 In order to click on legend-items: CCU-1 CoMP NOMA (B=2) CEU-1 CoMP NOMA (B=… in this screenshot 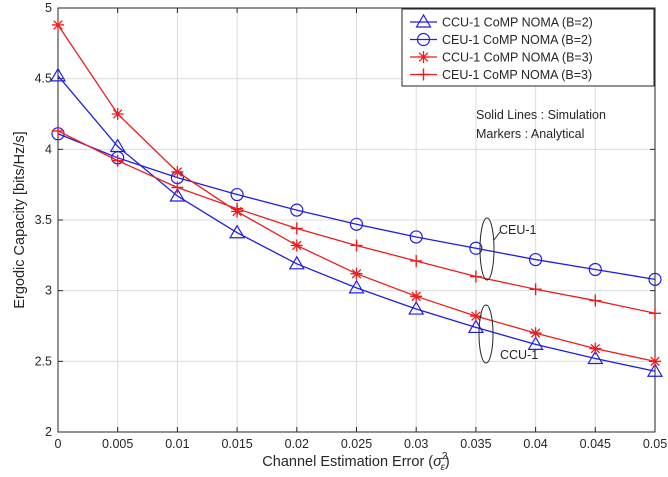, I will do `click(501, 47)`.